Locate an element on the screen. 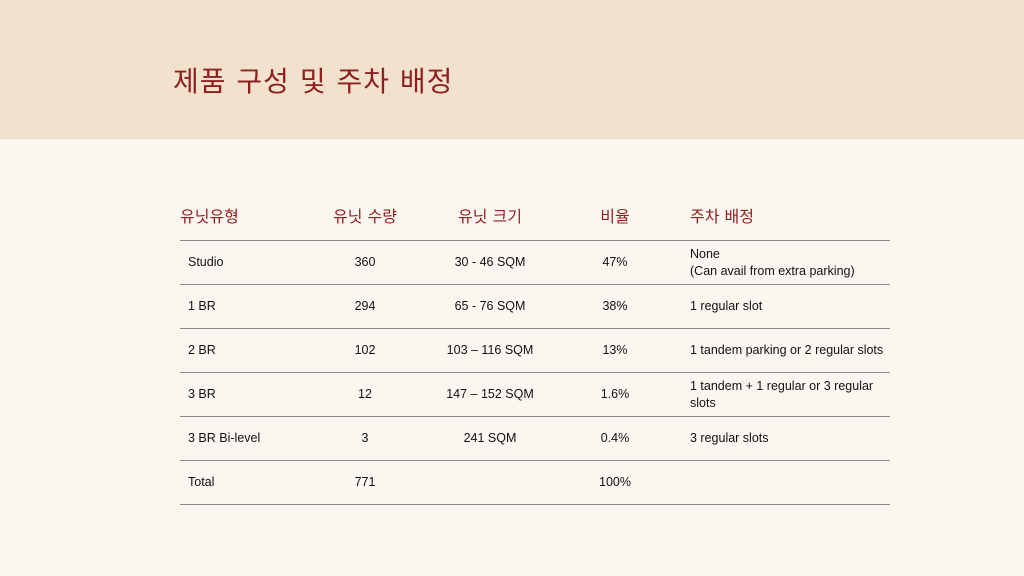 This screenshot has width=1024, height=576. cell-unit-size: 30 - 46 SQM is located at coordinates (490, 262).